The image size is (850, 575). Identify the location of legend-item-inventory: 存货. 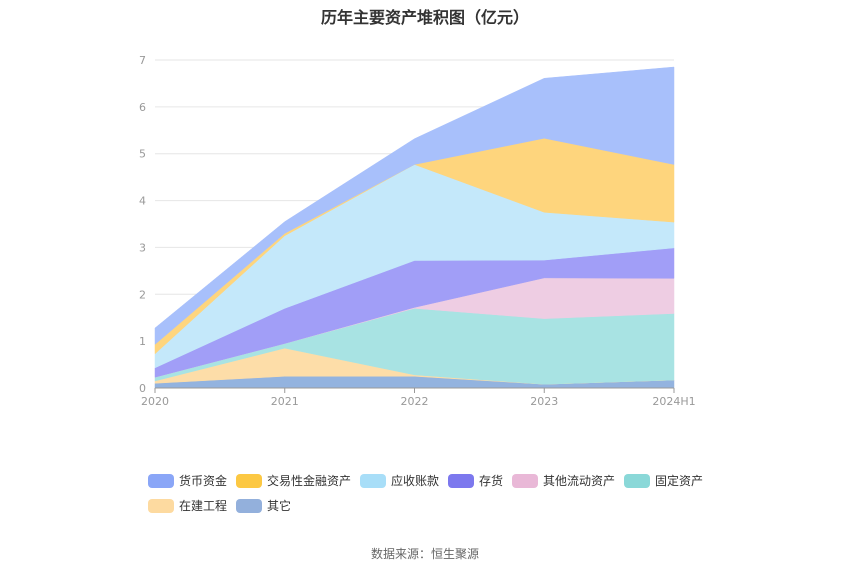
(475, 480).